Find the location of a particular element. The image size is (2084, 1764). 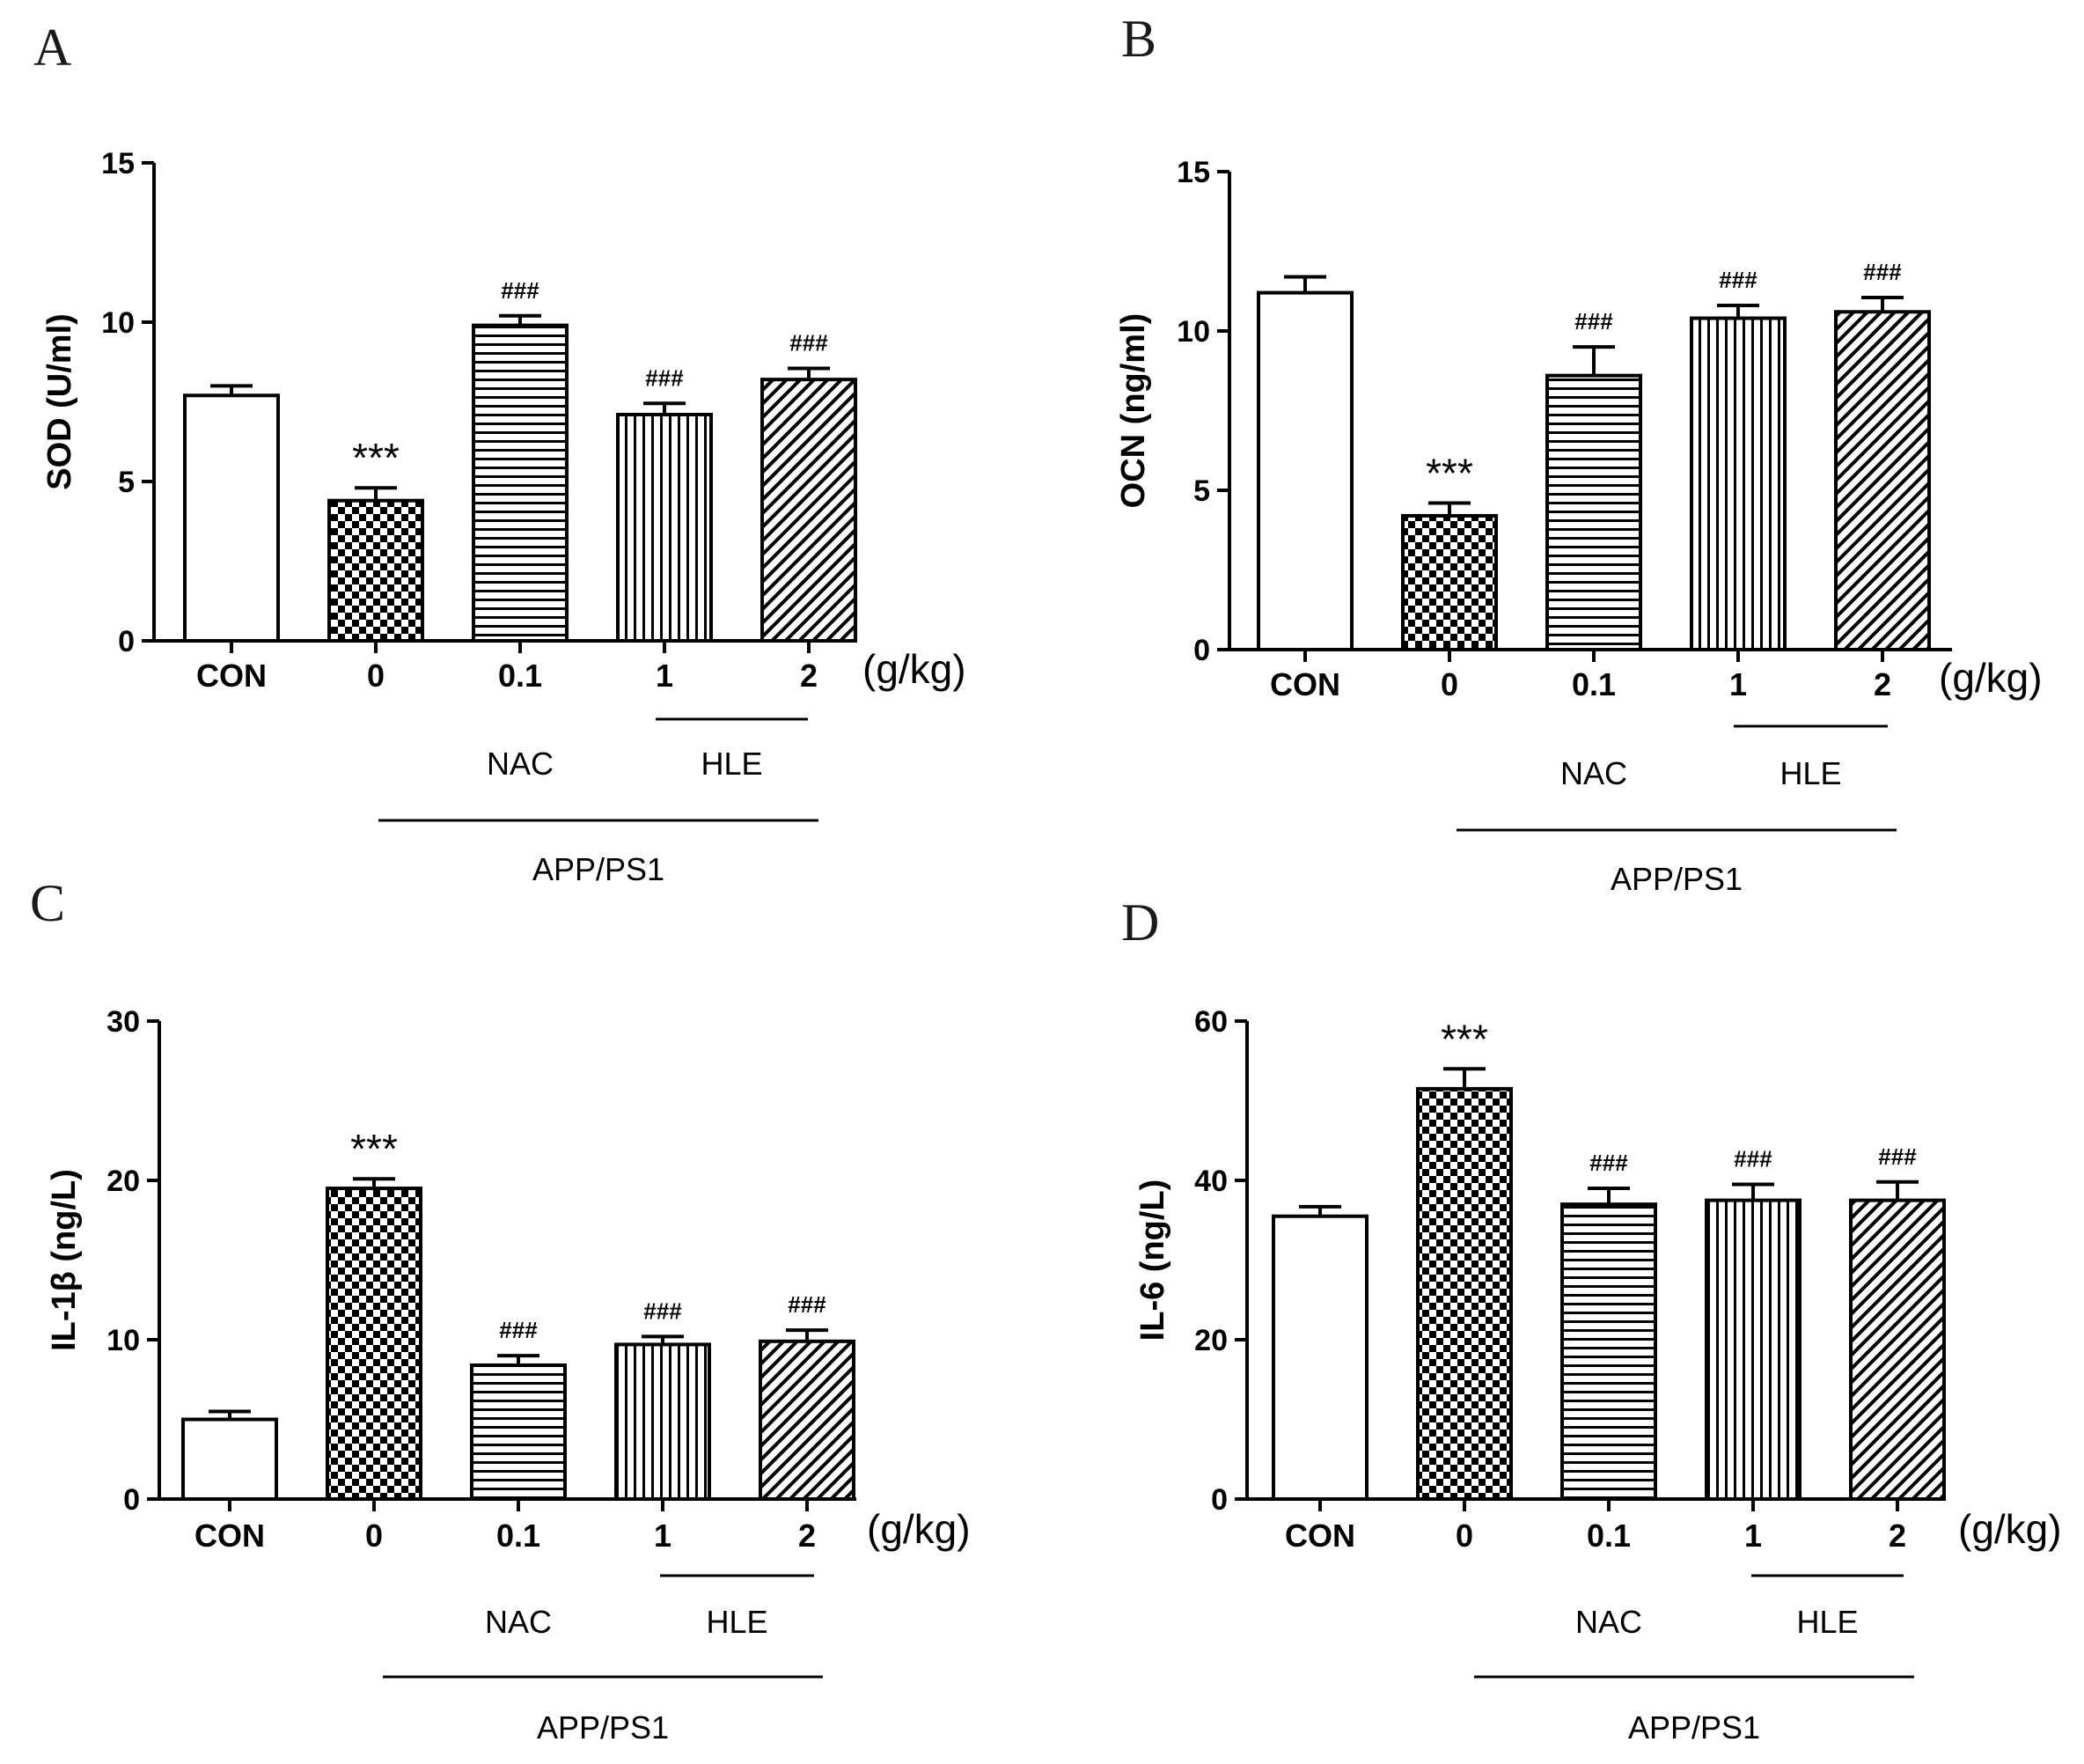

y-axis-label: IL-6 (ng/L) is located at coordinates (1152, 1260).